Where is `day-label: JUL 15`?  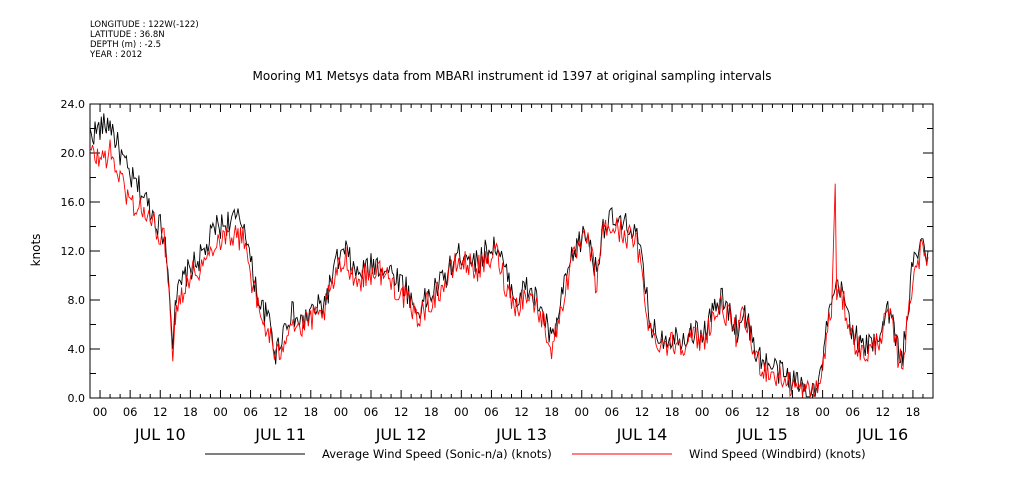 day-label: JUL 15 is located at coordinates (762, 434).